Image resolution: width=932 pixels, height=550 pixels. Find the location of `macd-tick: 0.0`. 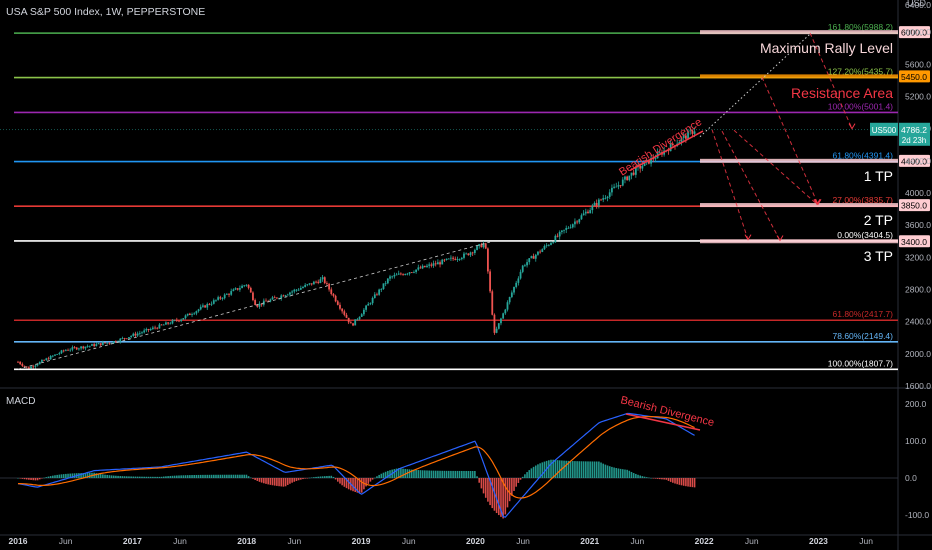

macd-tick: 0.0 is located at coordinates (911, 478).